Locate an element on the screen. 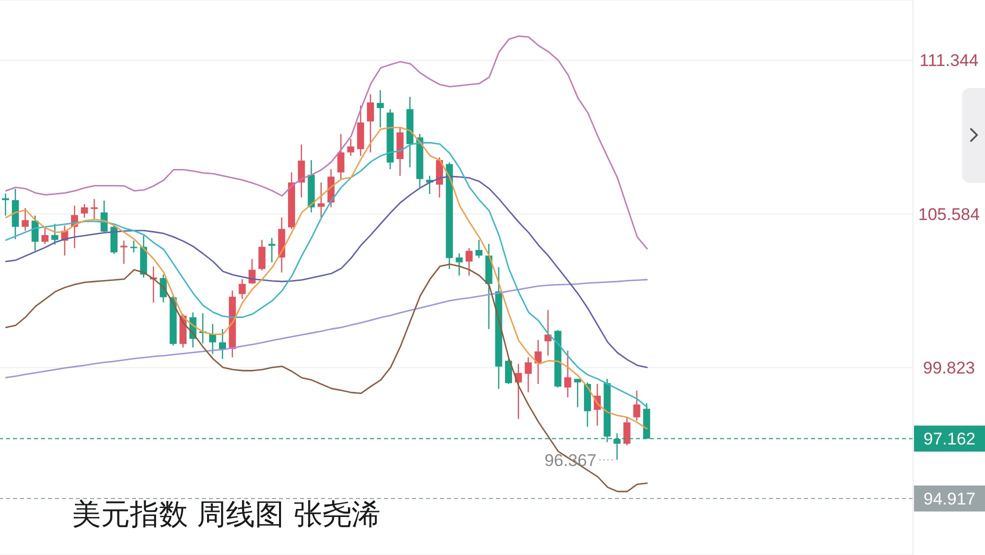 The height and width of the screenshot is (555, 985). ref-line-label: 94.917 is located at coordinates (950, 498).